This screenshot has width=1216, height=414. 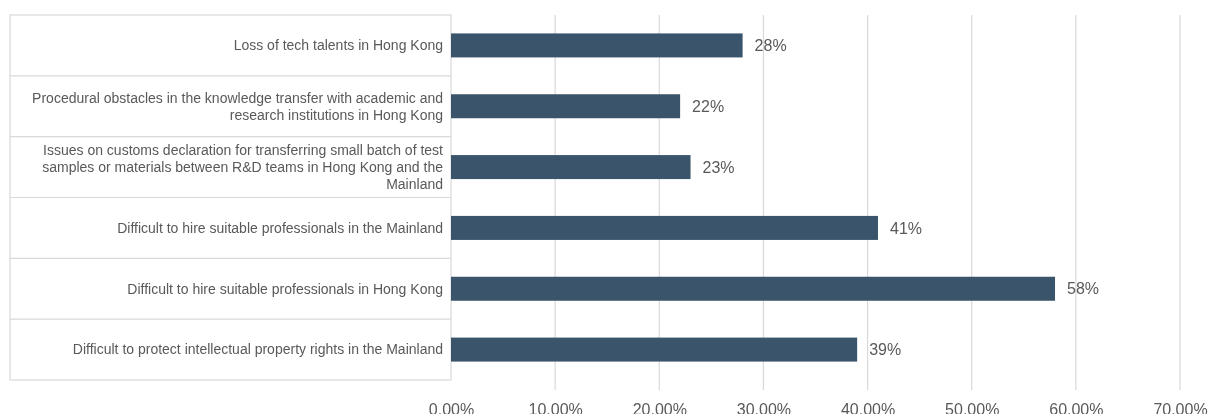 I want to click on data-label: 41%, so click(x=906, y=228).